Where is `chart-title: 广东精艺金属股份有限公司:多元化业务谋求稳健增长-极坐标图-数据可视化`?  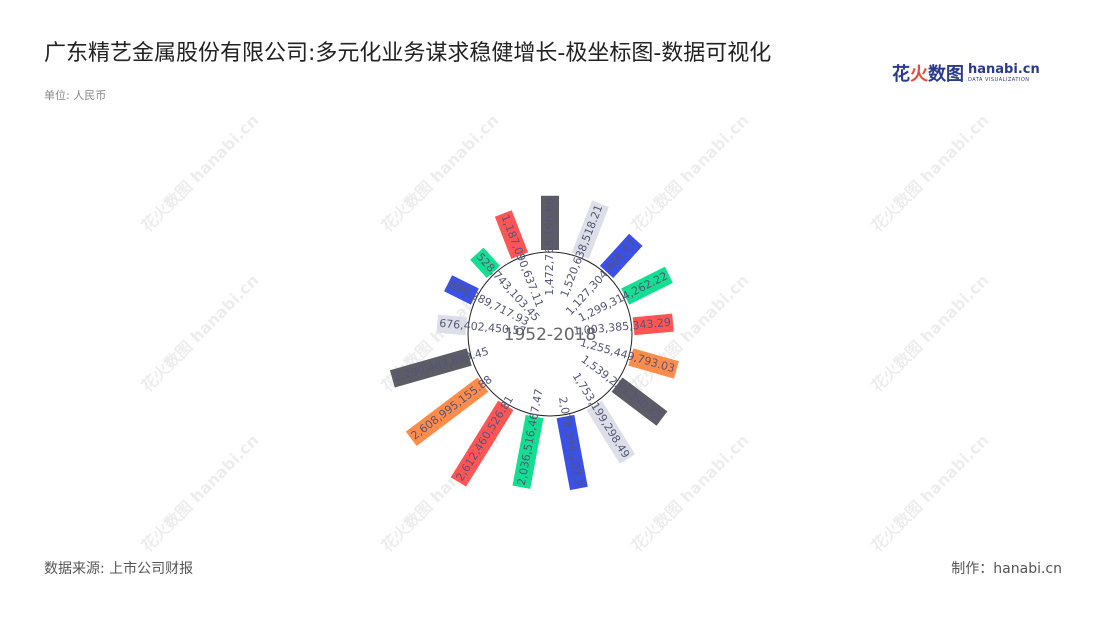 chart-title: 广东精艺金属股份有限公司:多元化业务谋求稳健增长-极坐标图-数据可视化 is located at coordinates (408, 53).